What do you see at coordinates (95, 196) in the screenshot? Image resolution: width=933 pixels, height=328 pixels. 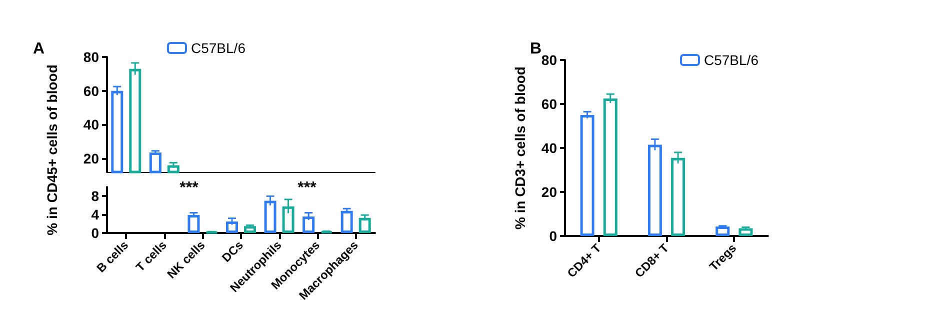 I see `y-tick-label: 8` at bounding box center [95, 196].